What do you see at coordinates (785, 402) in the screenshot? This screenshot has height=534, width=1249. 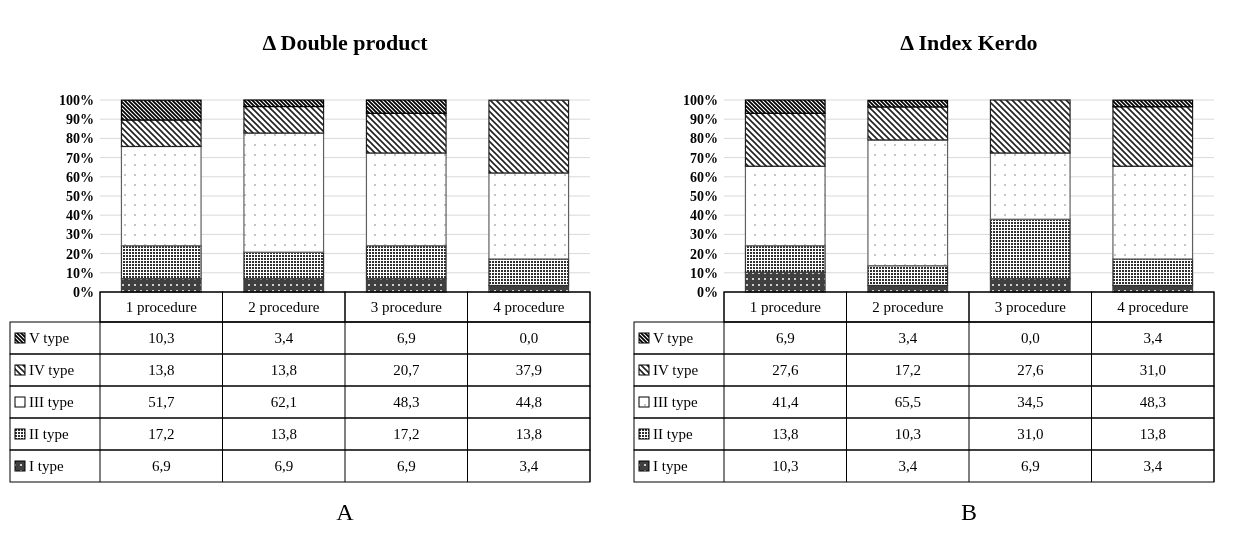 I see `data-label: 41,4` at bounding box center [785, 402].